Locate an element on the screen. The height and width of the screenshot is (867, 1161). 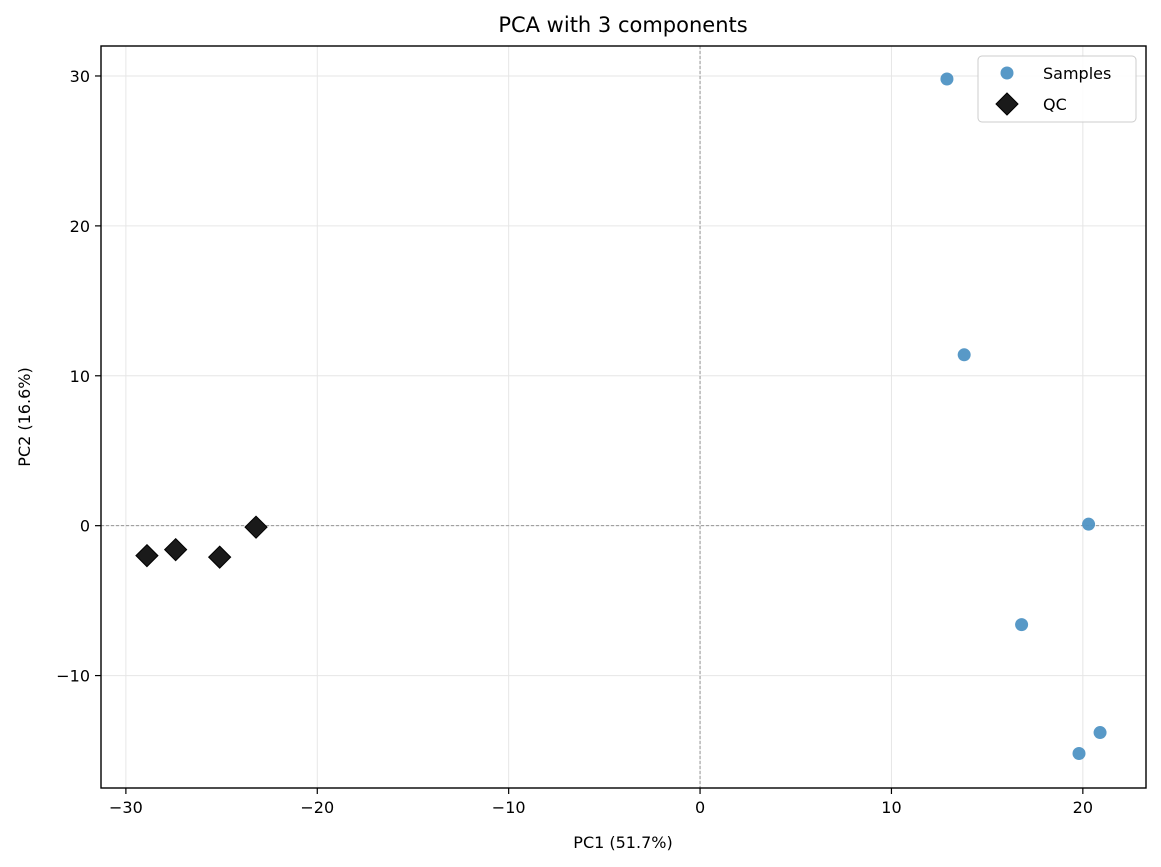
y-tick-label: 20 is located at coordinates (80, 226).